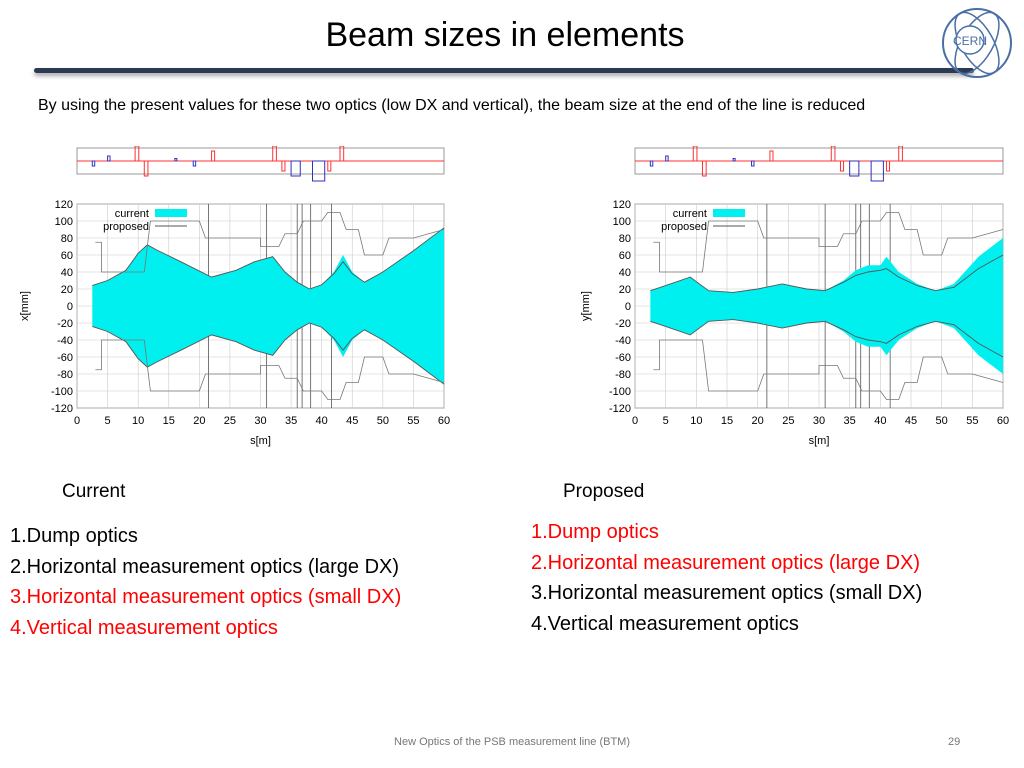 This screenshot has height=768, width=1024. Describe the element at coordinates (25, 306) in the screenshot. I see `y-axis-label: x[mm]` at that location.